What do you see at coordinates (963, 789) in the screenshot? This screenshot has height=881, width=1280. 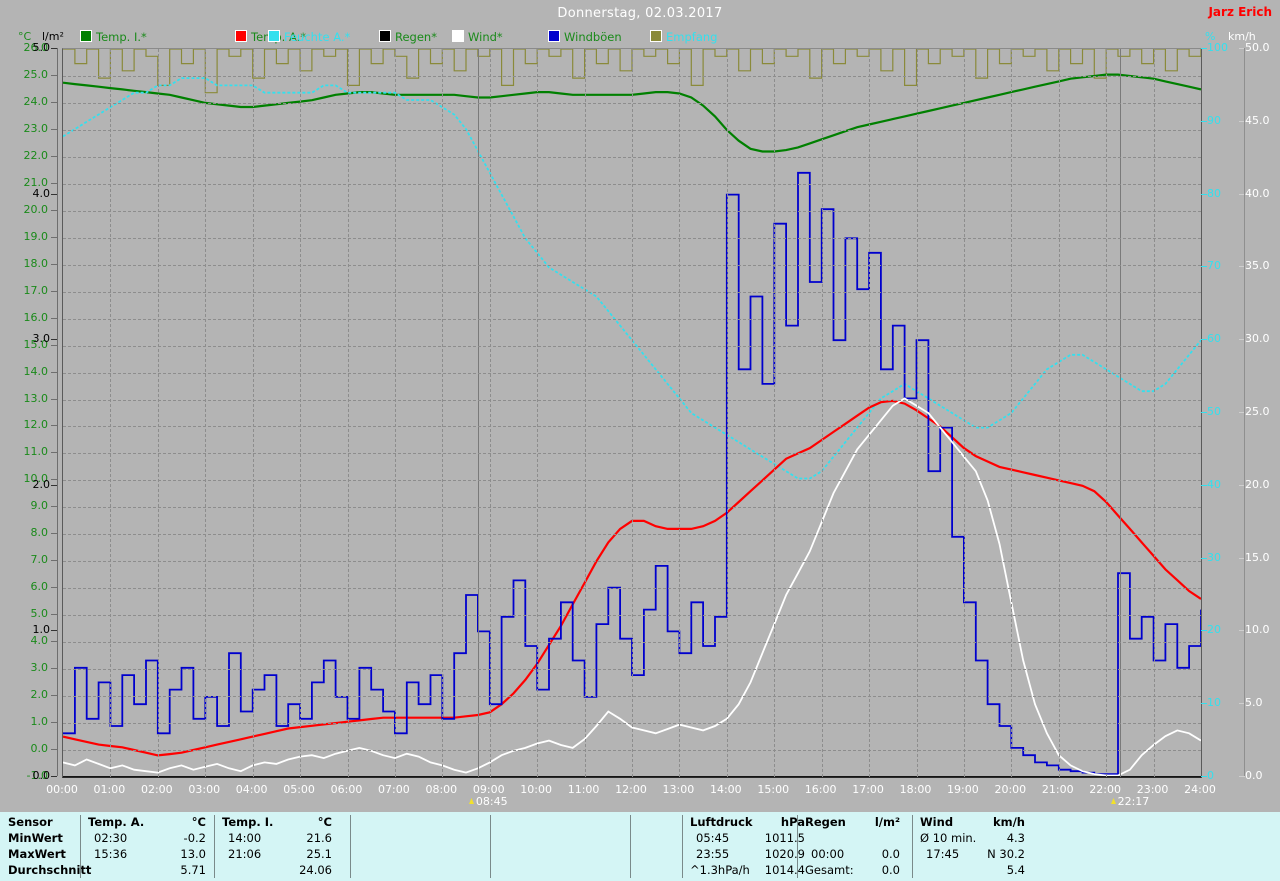 I see `xtick-time: 19:00` at bounding box center [963, 789].